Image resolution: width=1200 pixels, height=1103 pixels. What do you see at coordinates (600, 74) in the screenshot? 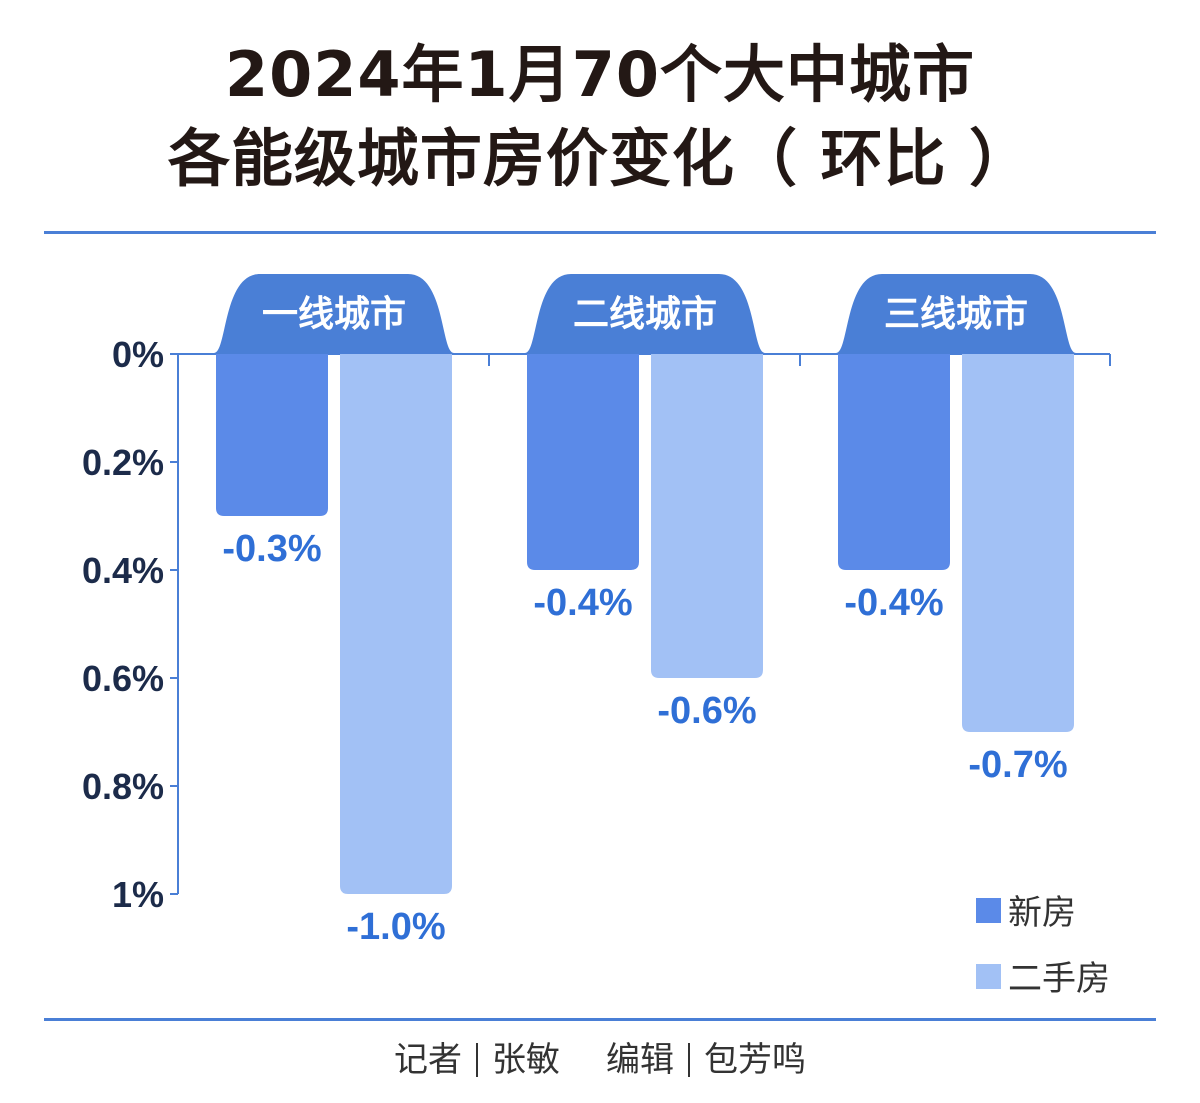
I see `chart-title-line-1: 2024年1月70个大中城市` at bounding box center [600, 74].